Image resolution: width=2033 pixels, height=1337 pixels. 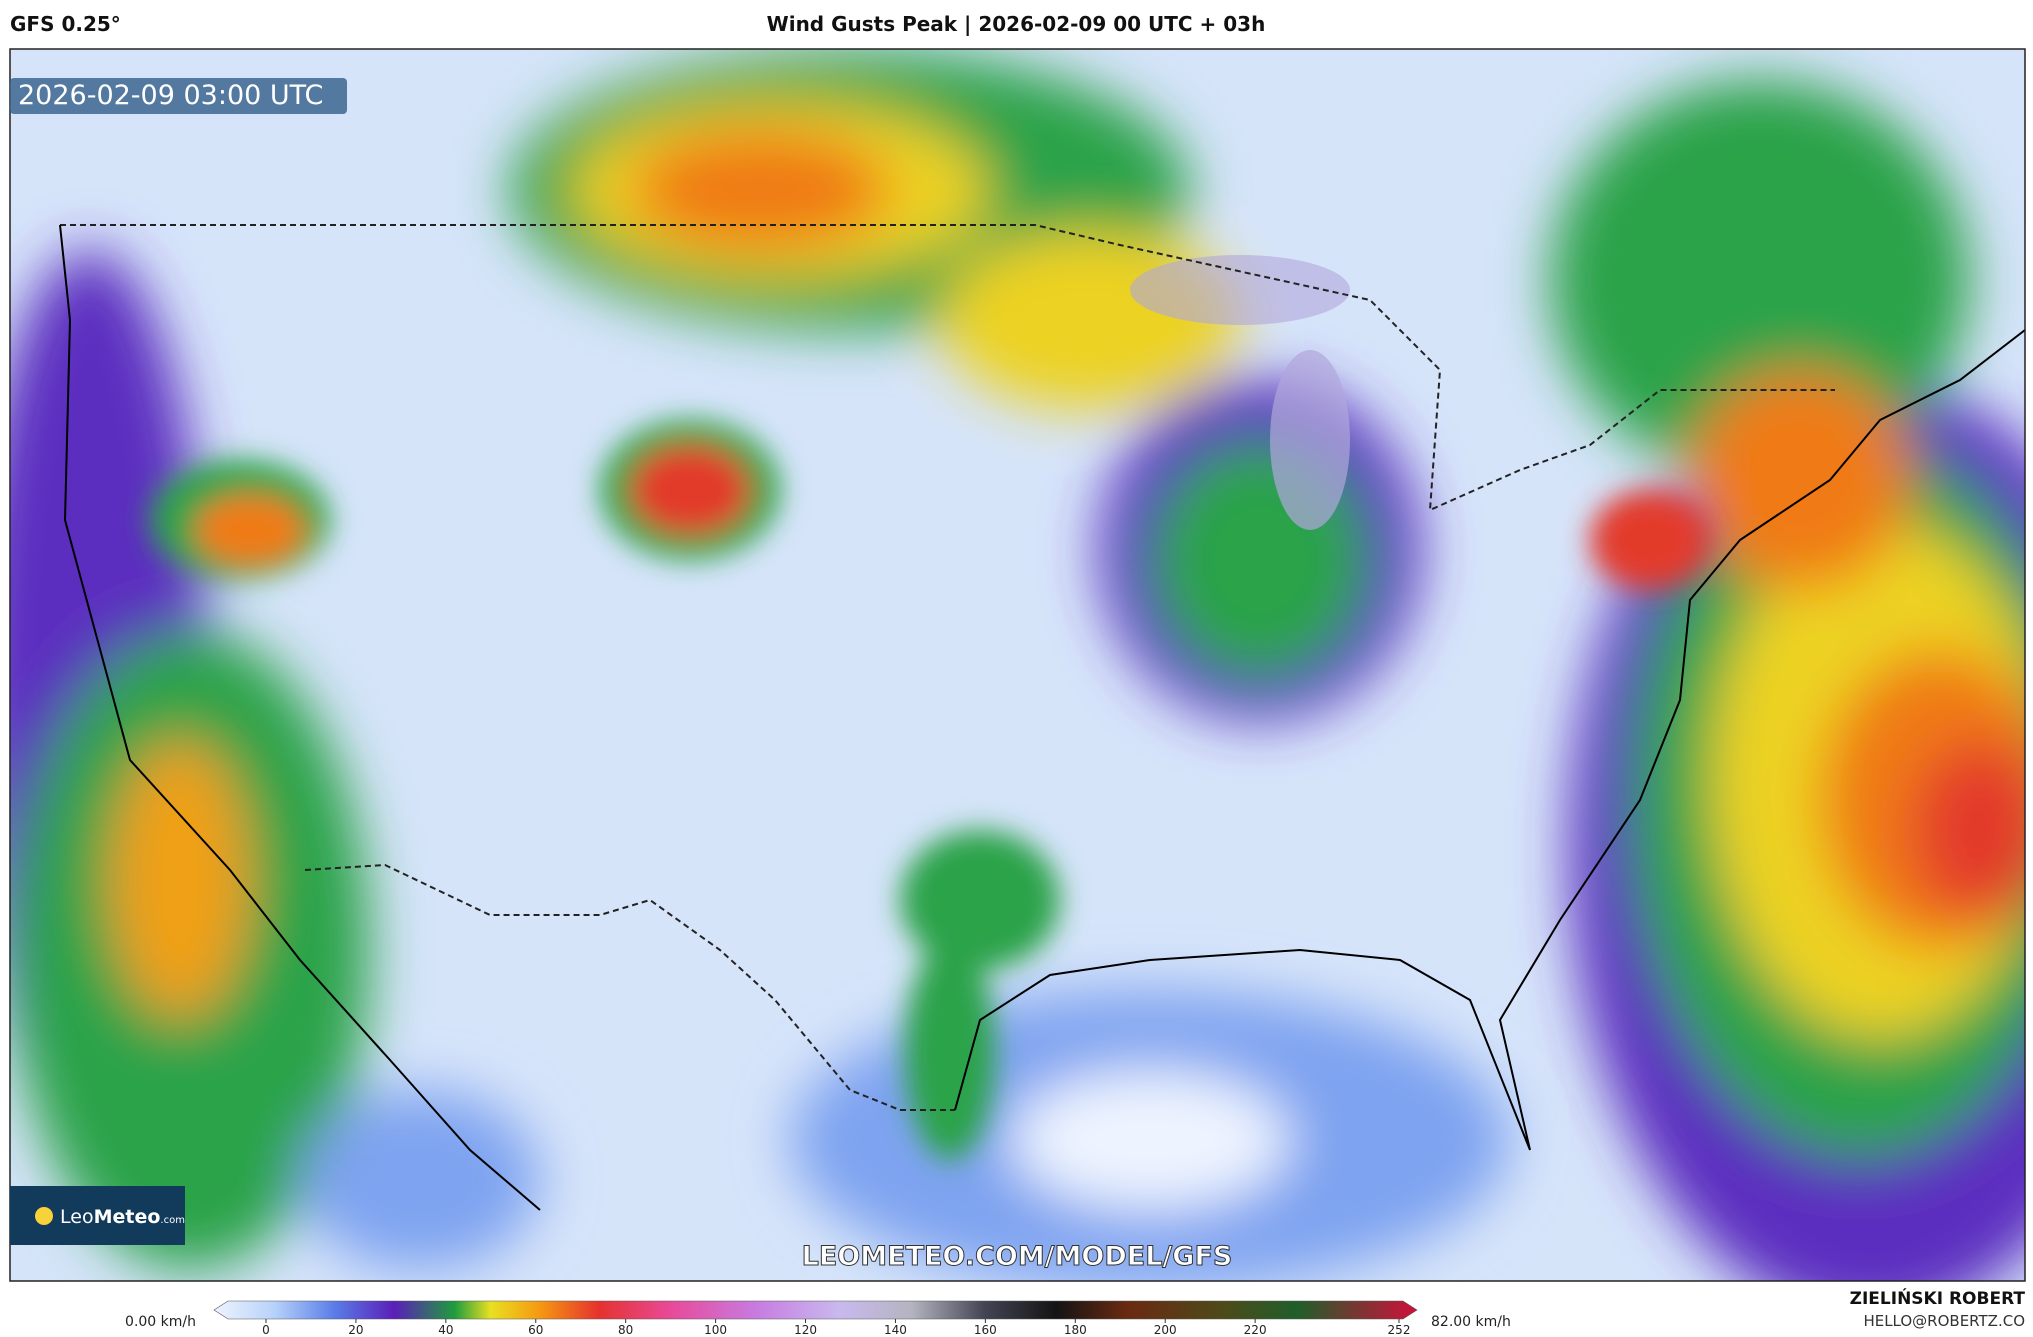 I want to click on colorbar-tick-label: 220, so click(x=1255, y=1330).